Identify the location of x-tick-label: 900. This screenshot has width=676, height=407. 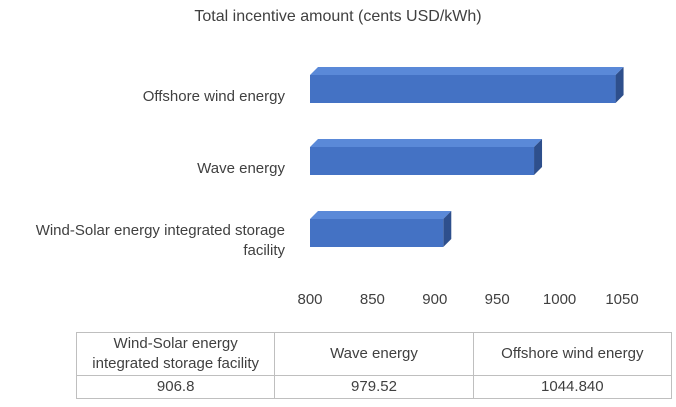
(434, 299).